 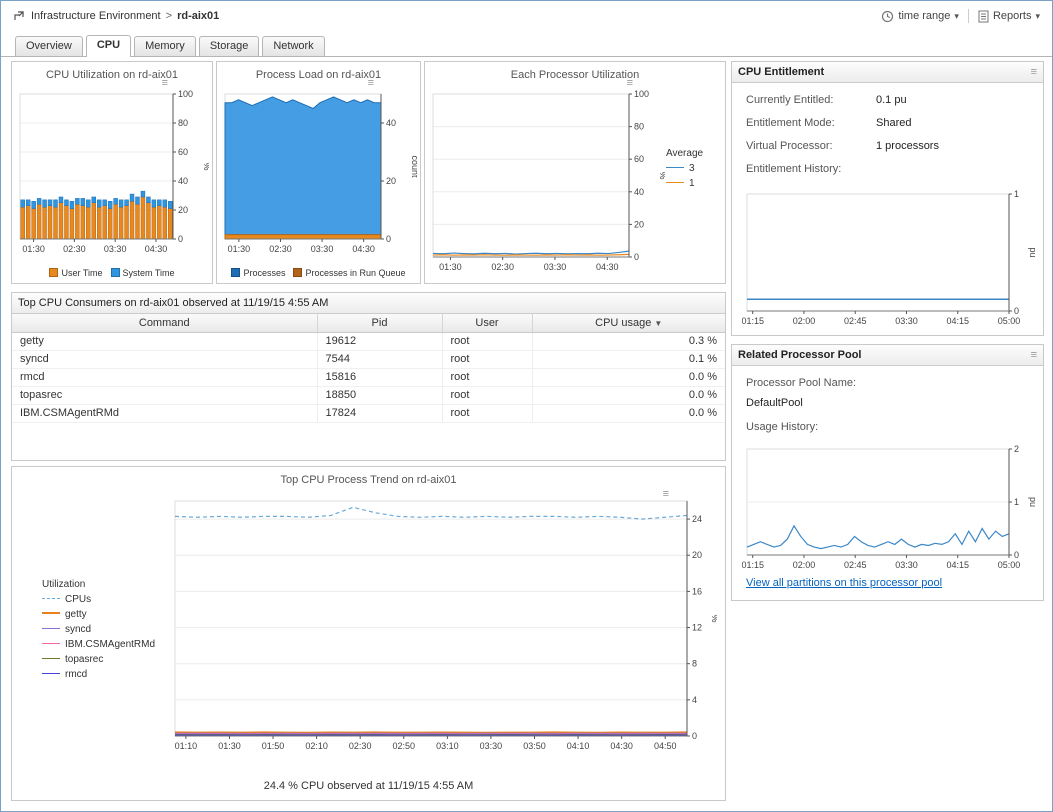 What do you see at coordinates (391, 123) in the screenshot?
I see `svg-text: 40` at bounding box center [391, 123].